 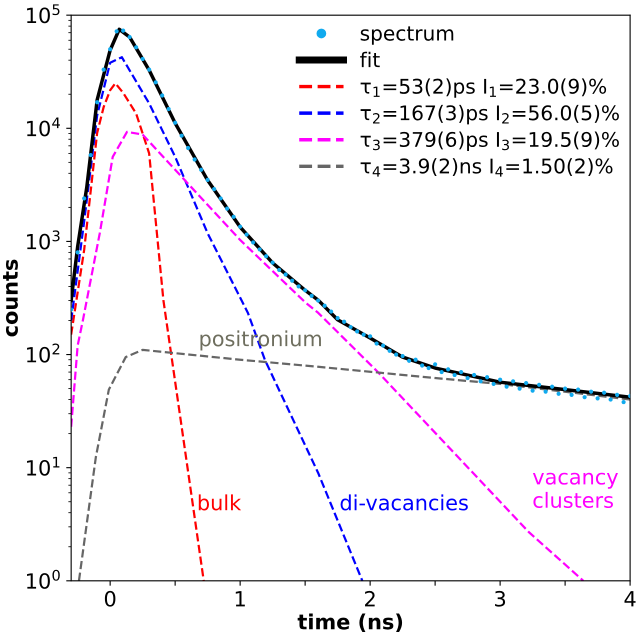 I want to click on x-tick-label: 2, so click(x=370, y=598).